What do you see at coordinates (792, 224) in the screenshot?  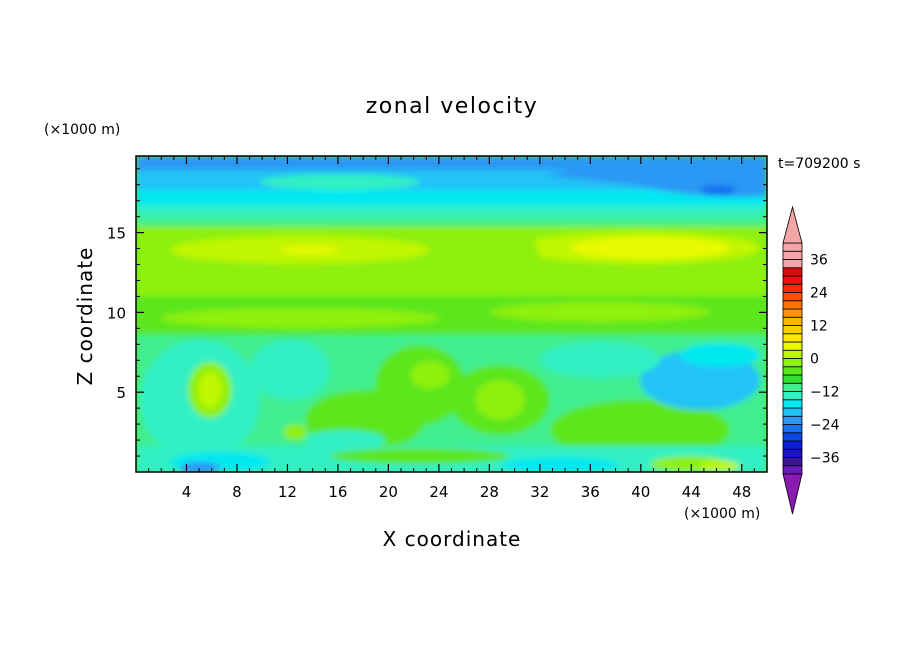 I see `colorbar-max-arrow` at bounding box center [792, 224].